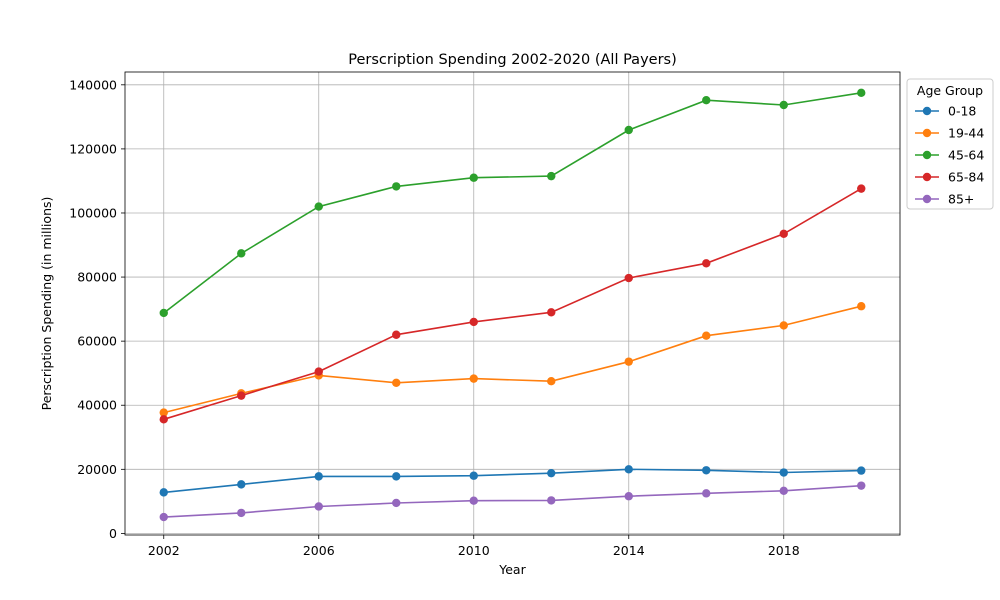 The image size is (1000, 600). I want to click on y-tick-label: 60000, so click(97, 341).